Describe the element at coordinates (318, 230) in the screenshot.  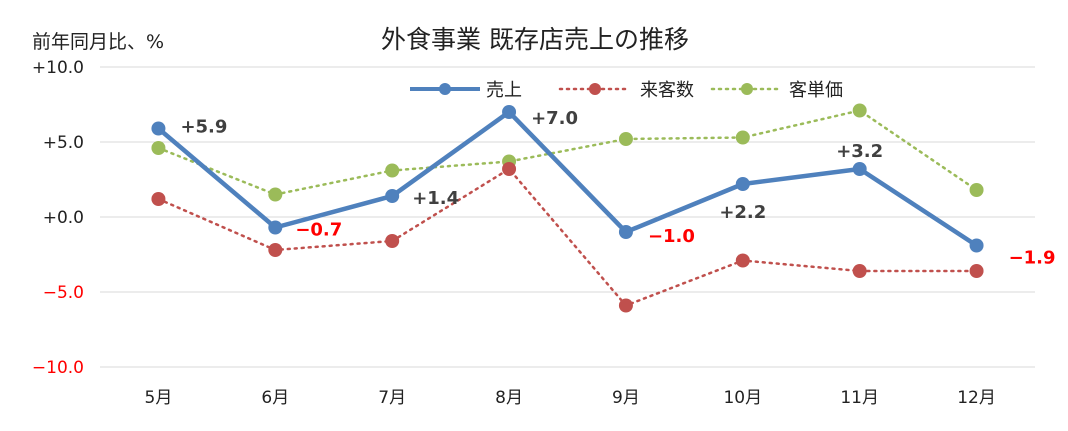
I see `data-label: −0.7` at that location.